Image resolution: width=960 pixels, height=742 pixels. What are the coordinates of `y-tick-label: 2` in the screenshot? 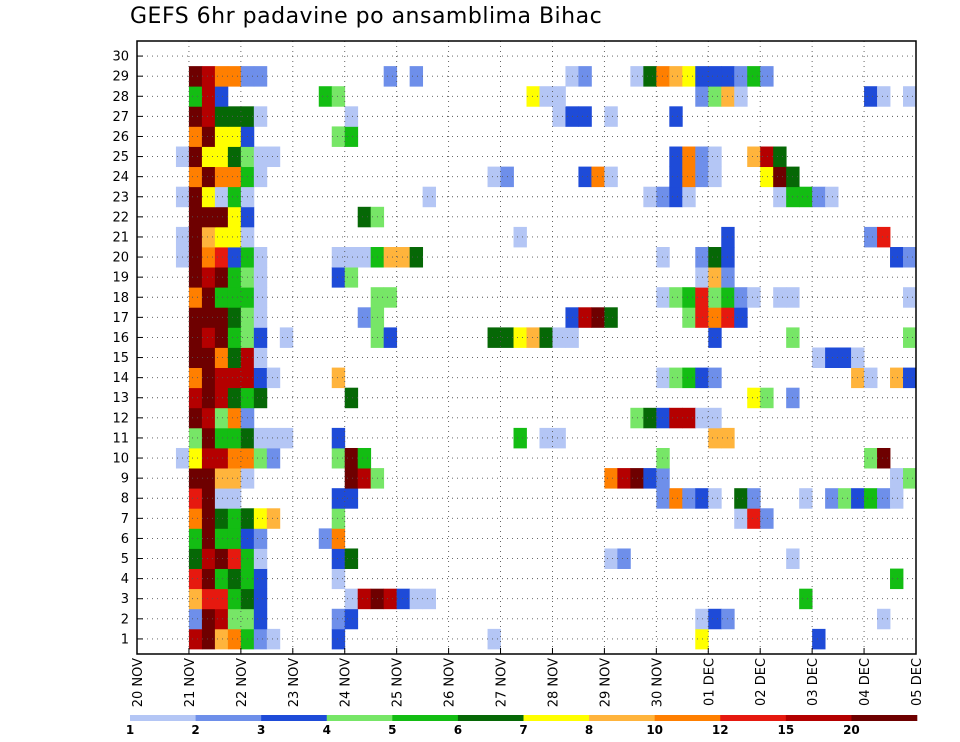 It's located at (125, 619).